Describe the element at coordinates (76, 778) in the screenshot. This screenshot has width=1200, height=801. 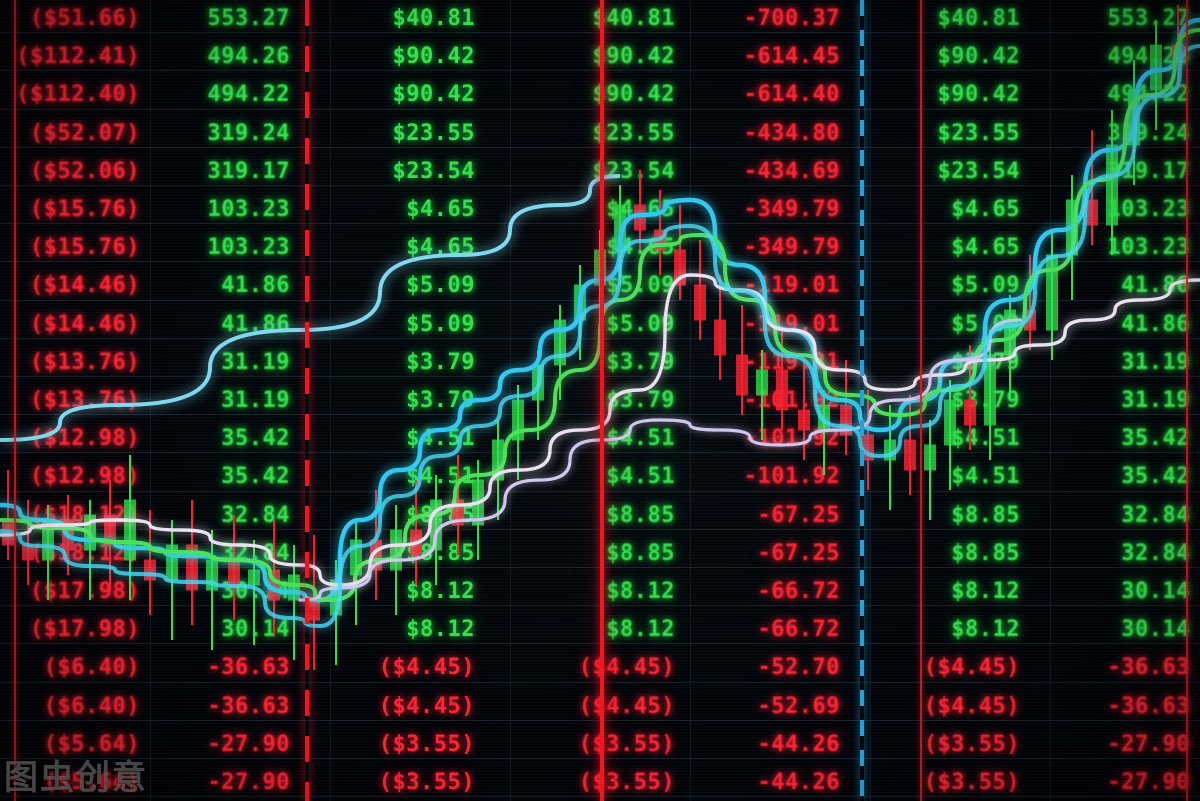
I see `watermark-label: 图虫创意` at that location.